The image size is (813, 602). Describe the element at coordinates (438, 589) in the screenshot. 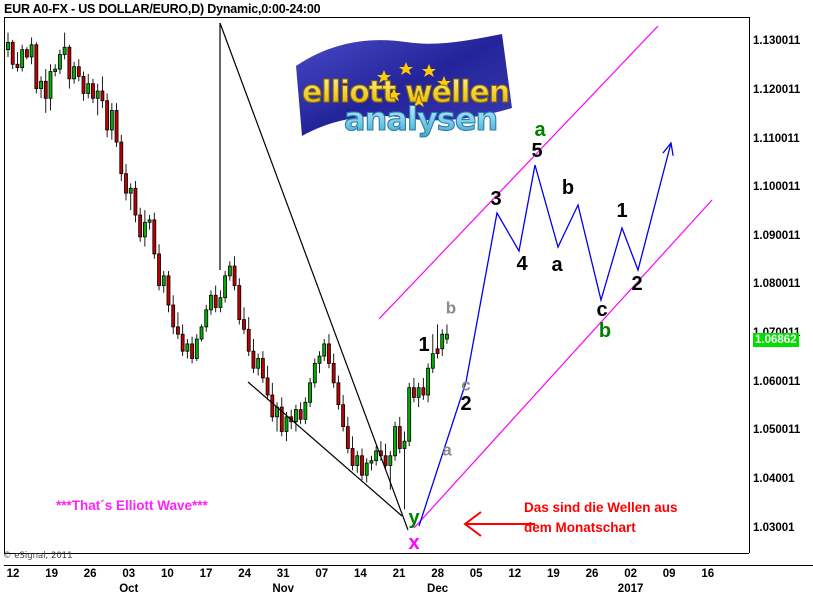

I see `month-label: Dec` at that location.